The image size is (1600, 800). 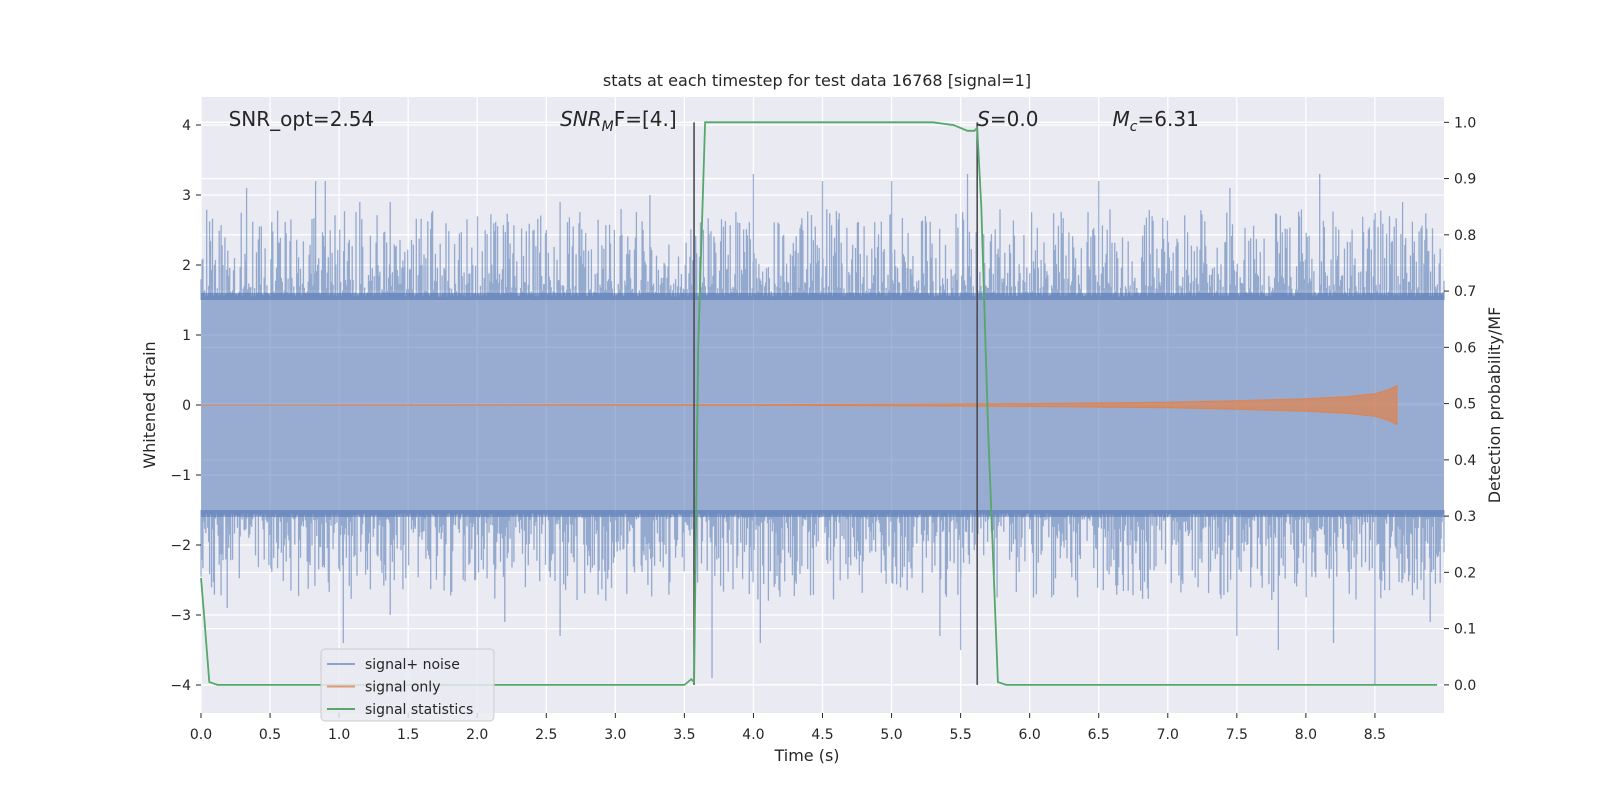 What do you see at coordinates (1465, 123) in the screenshot?
I see `y2-tick-label: 1.0` at bounding box center [1465, 123].